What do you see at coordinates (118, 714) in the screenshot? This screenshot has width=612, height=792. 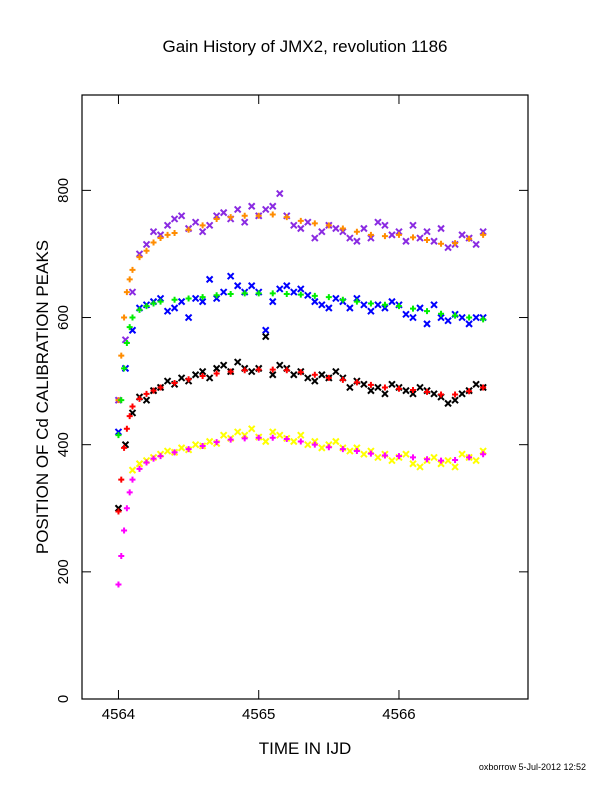 I see `x-tick-label: 4564` at bounding box center [118, 714].